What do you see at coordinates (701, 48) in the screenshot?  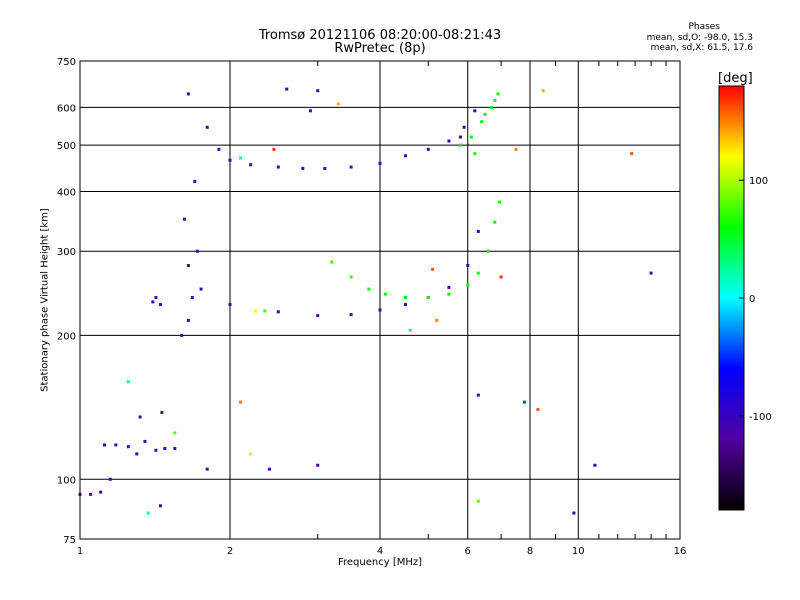 I see `stats-x-mode: mean, sd,X: 61.5, 17.6` at bounding box center [701, 48].